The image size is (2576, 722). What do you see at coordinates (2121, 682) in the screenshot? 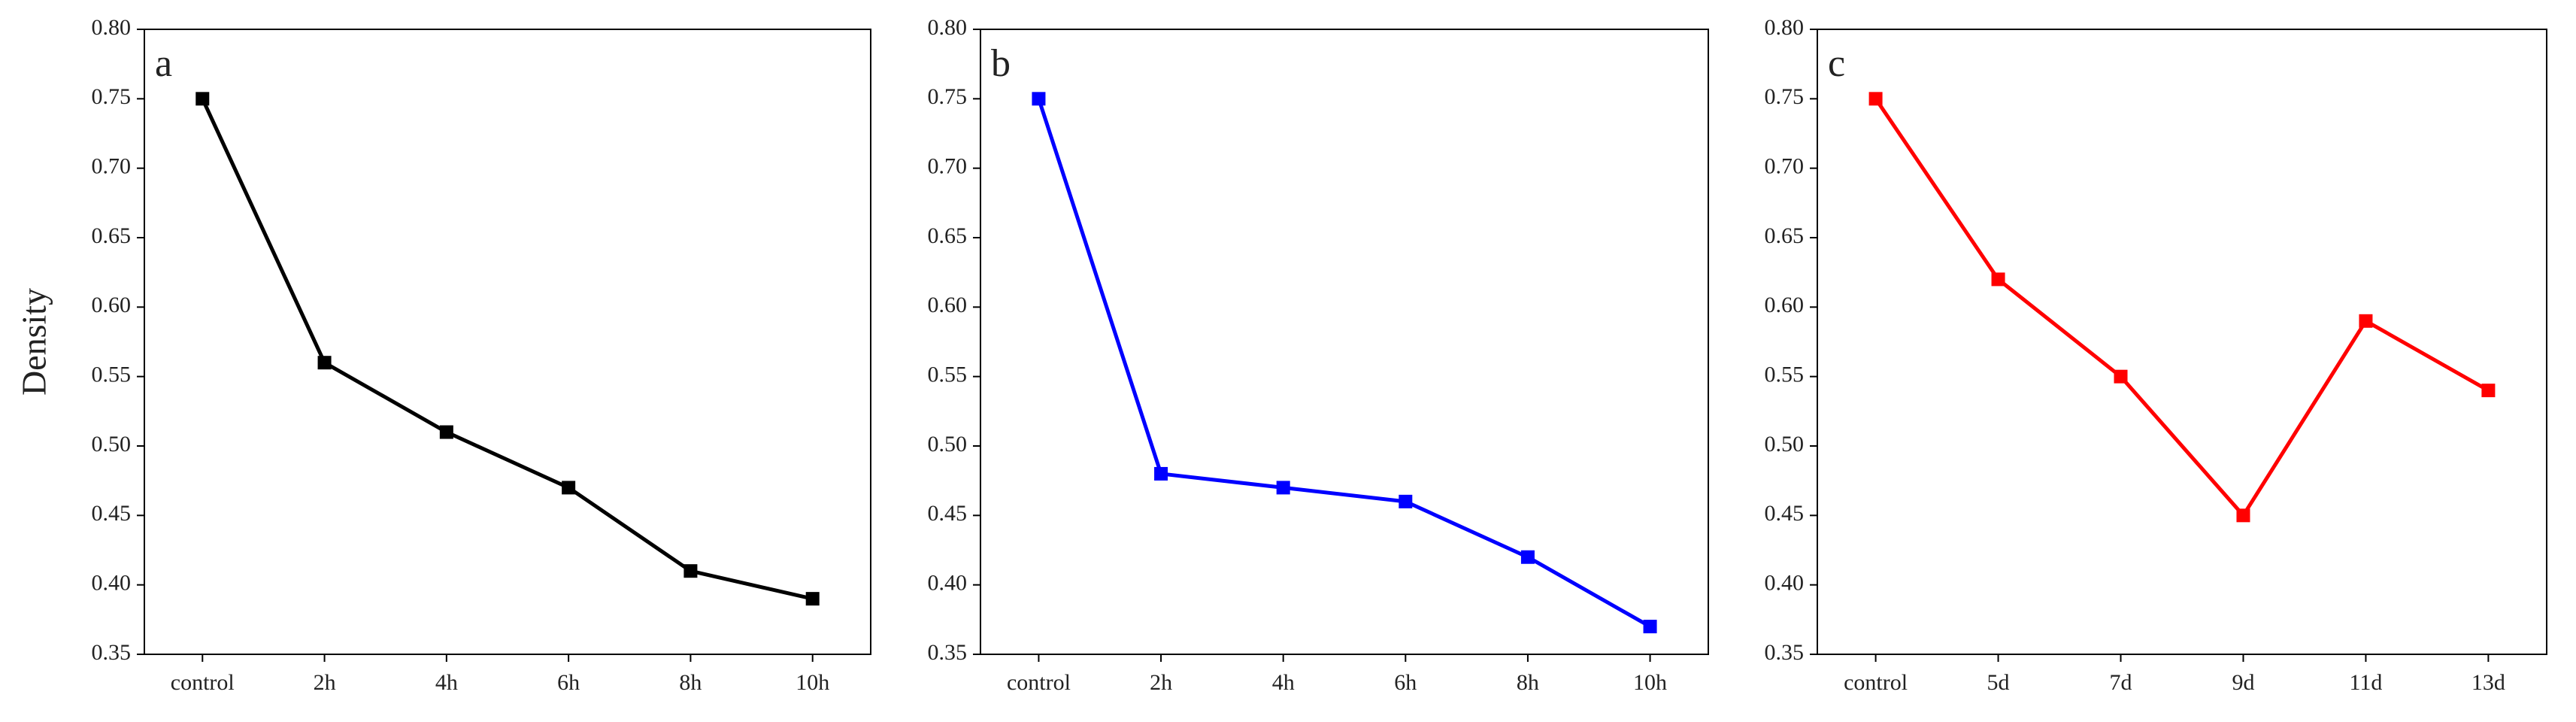
I see `x-tick-label: 7d` at bounding box center [2121, 682].